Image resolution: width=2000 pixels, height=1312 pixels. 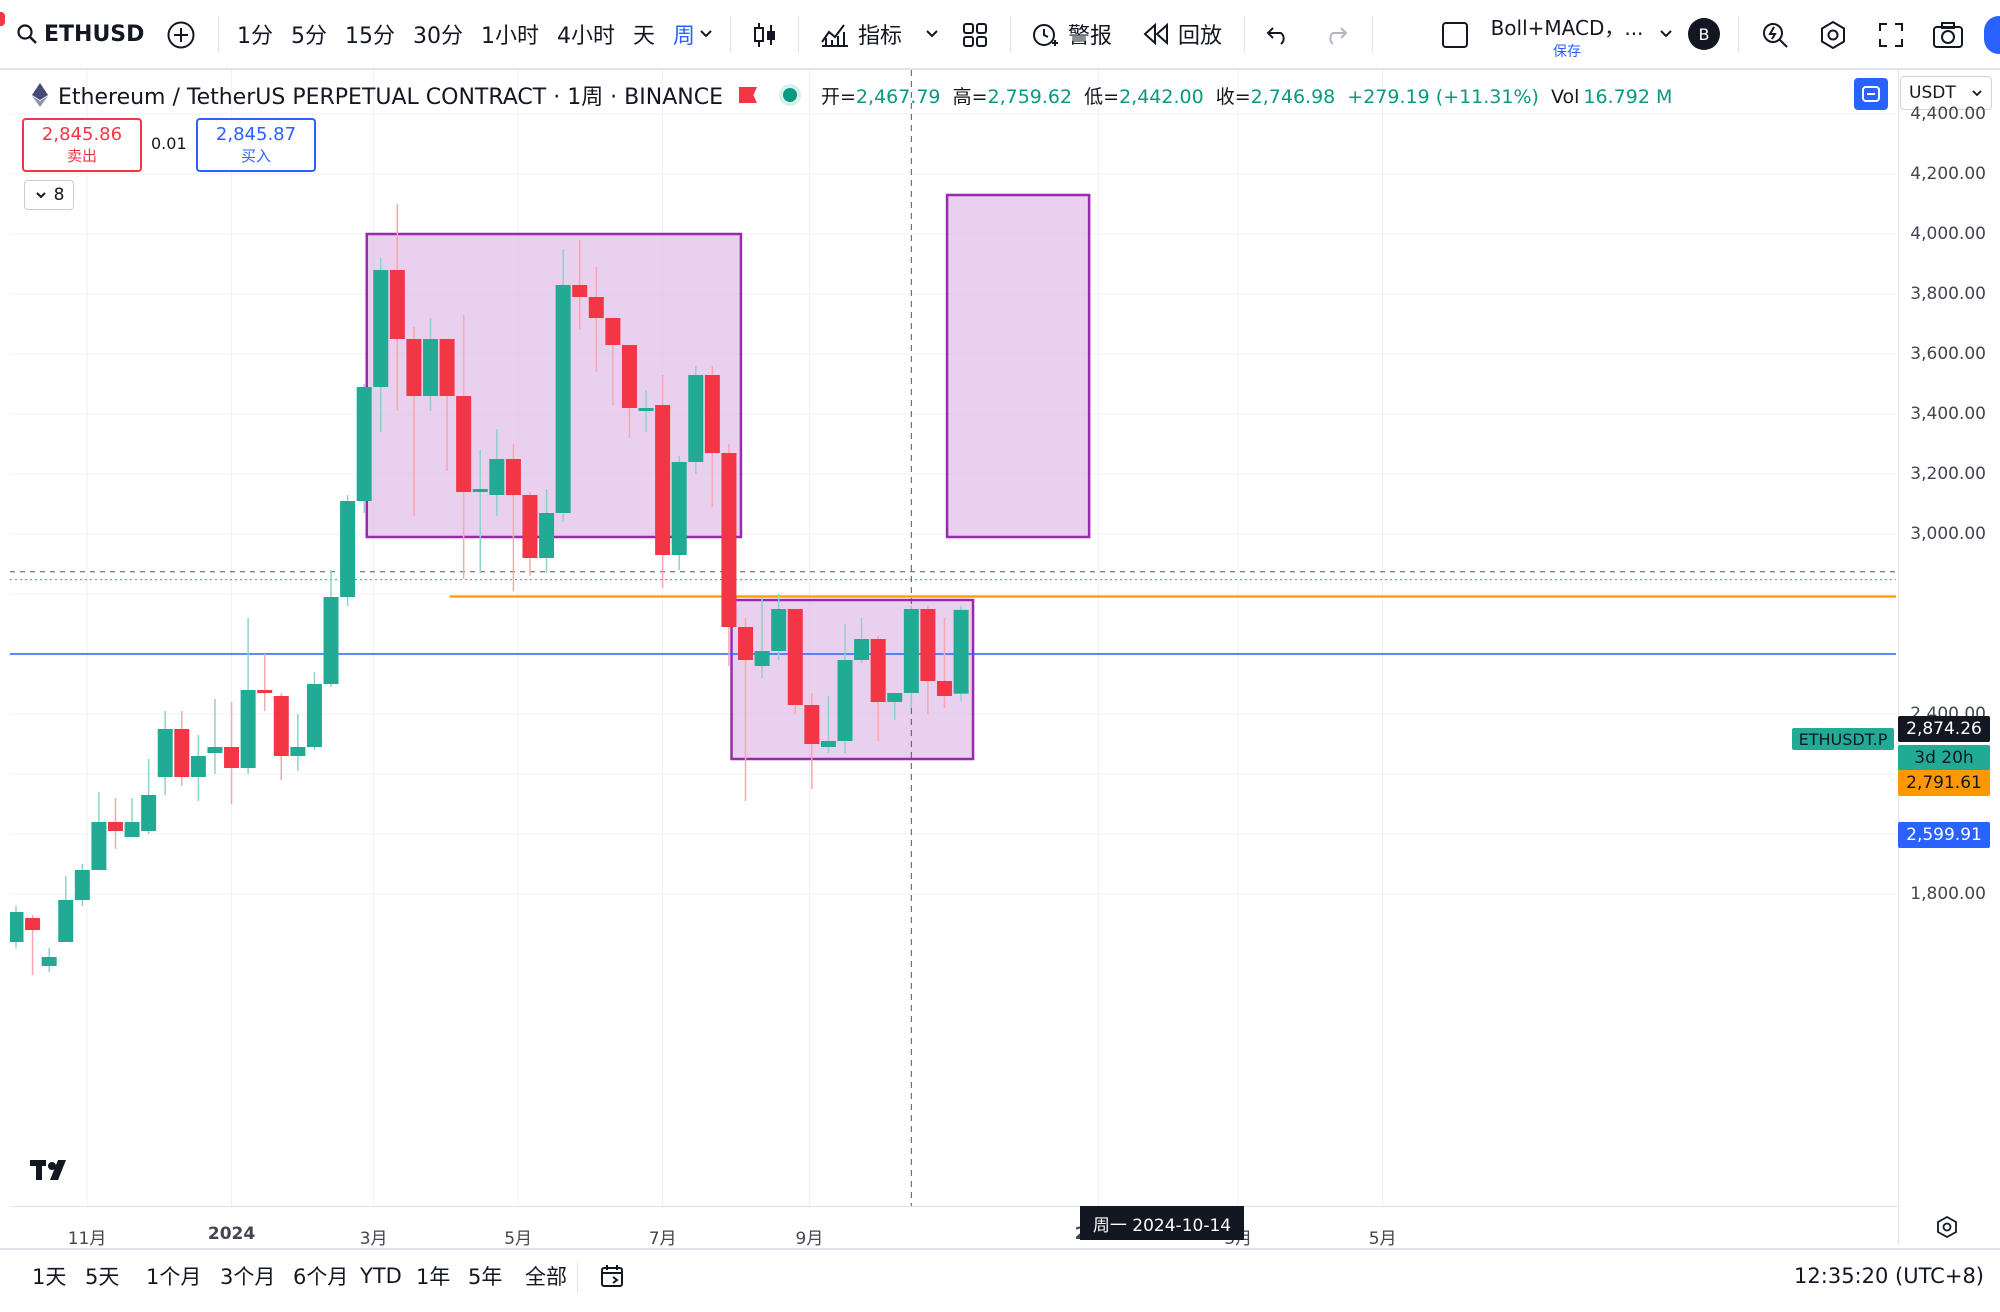 I want to click on interval-4: 1小时, so click(x=510, y=36).